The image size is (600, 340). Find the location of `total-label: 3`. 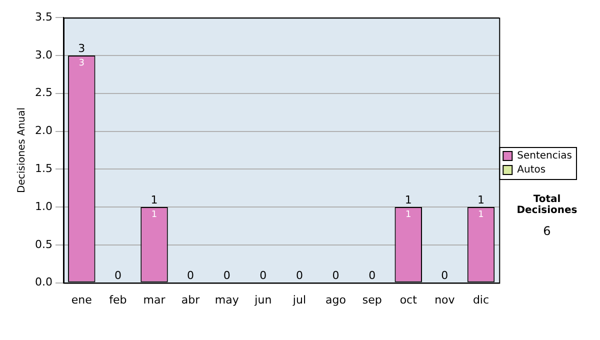

total-label: 3 is located at coordinates (82, 48).